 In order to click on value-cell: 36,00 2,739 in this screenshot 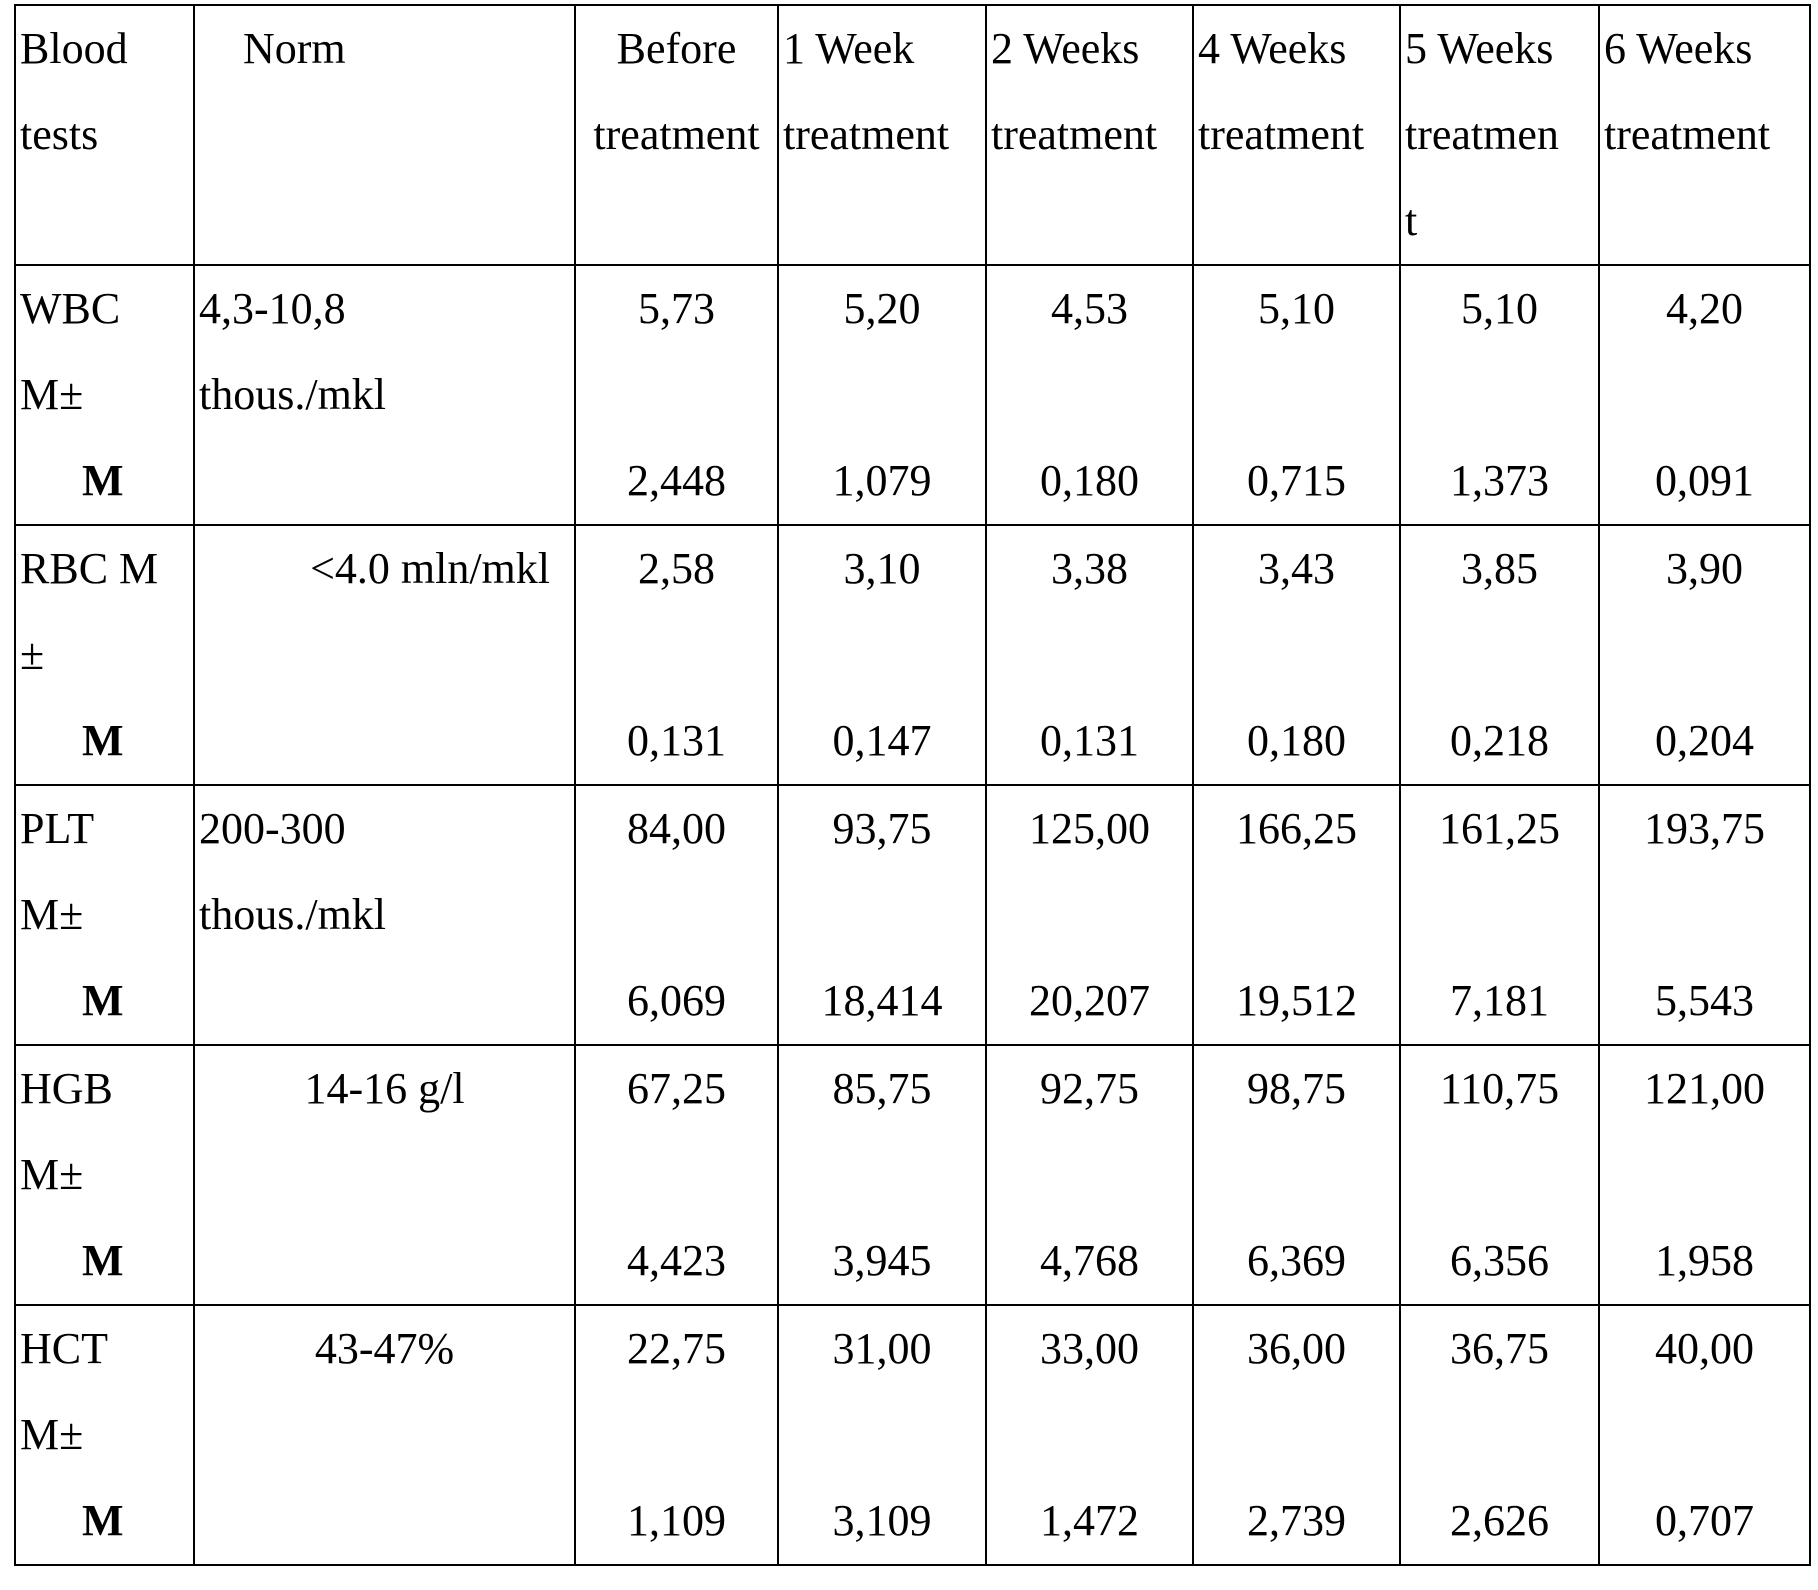, I will do `click(1296, 1435)`.